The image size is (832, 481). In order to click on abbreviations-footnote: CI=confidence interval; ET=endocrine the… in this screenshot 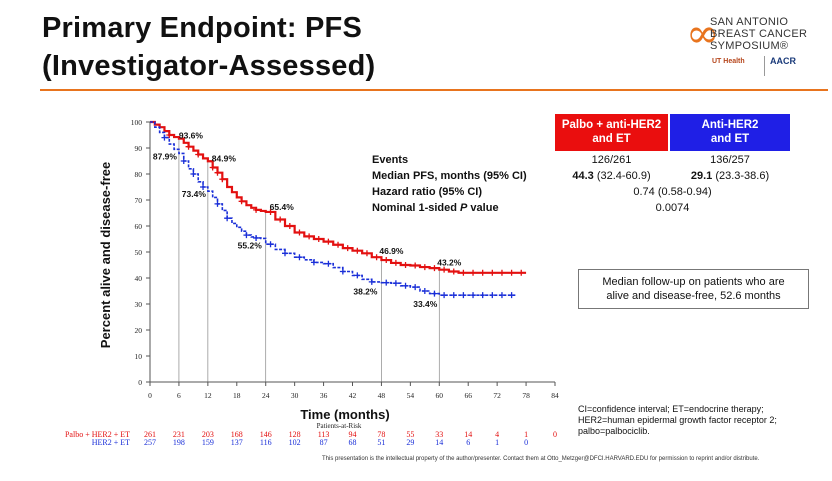, I will do `click(698, 420)`.